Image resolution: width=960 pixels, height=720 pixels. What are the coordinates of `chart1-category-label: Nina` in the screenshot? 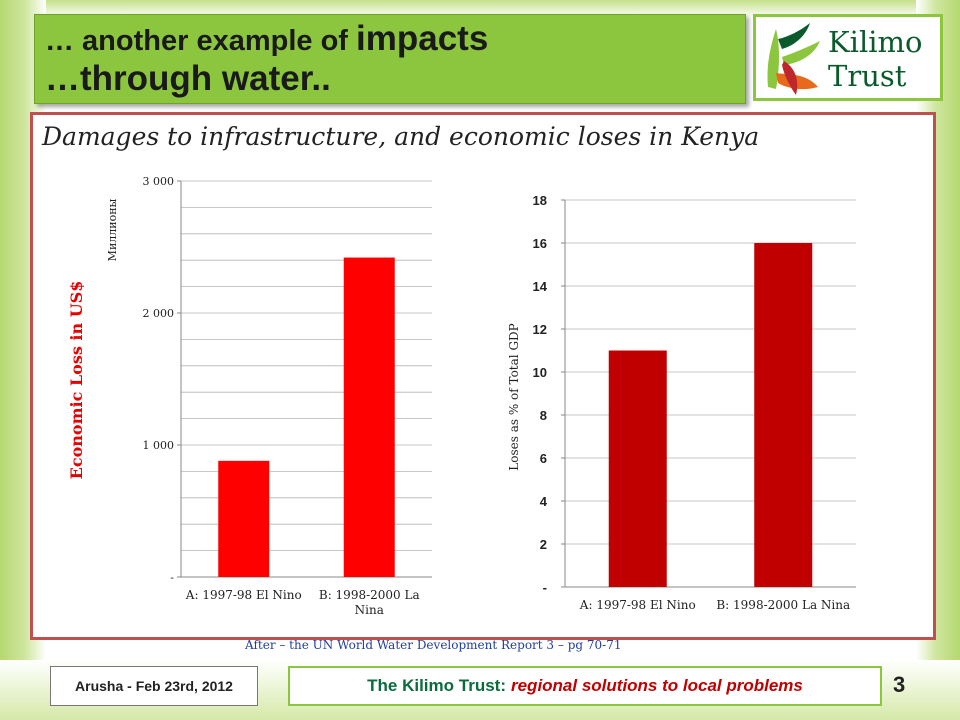 It's located at (369, 610).